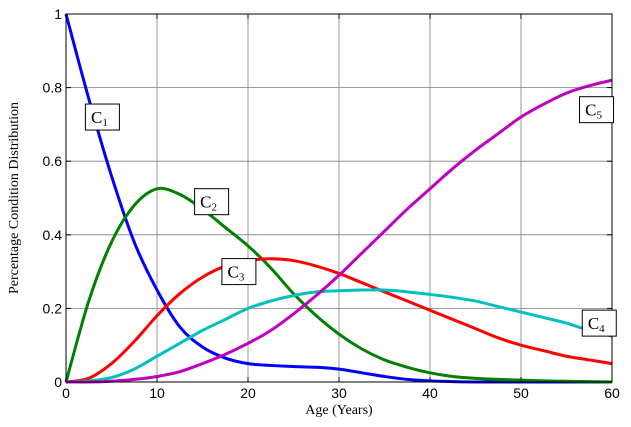 This screenshot has height=427, width=631. I want to click on y-tick-label: 0.4, so click(53, 235).